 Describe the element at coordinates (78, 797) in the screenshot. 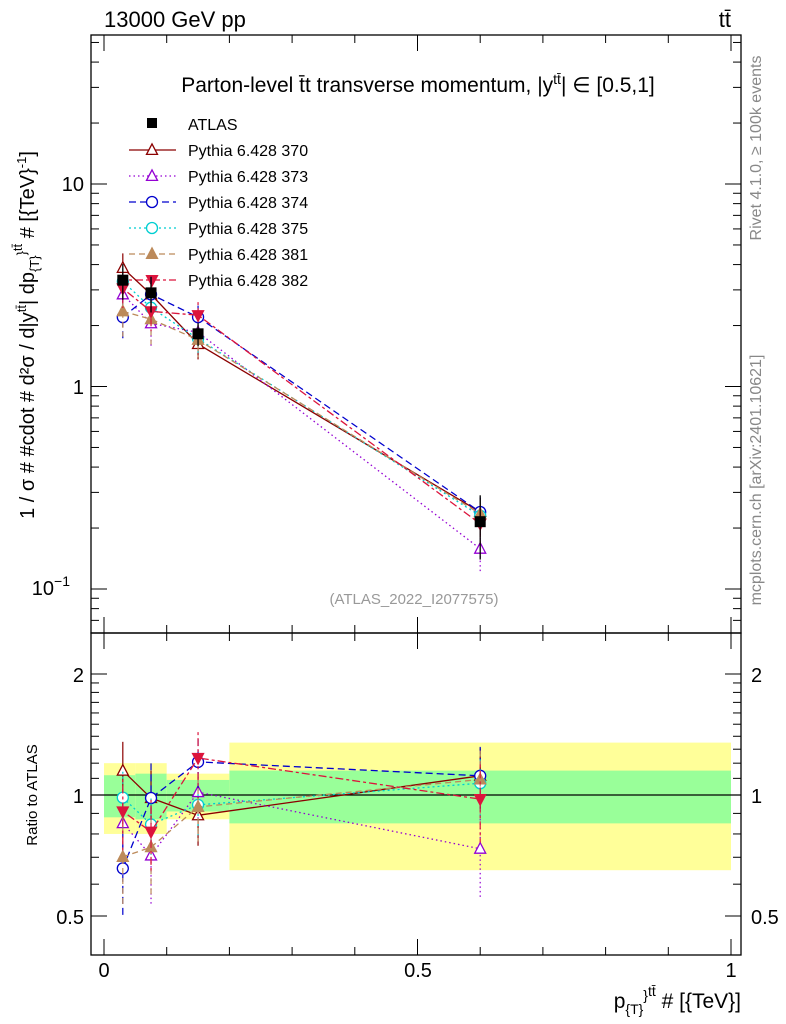

I see `ratio-tick-label-left: 1` at that location.